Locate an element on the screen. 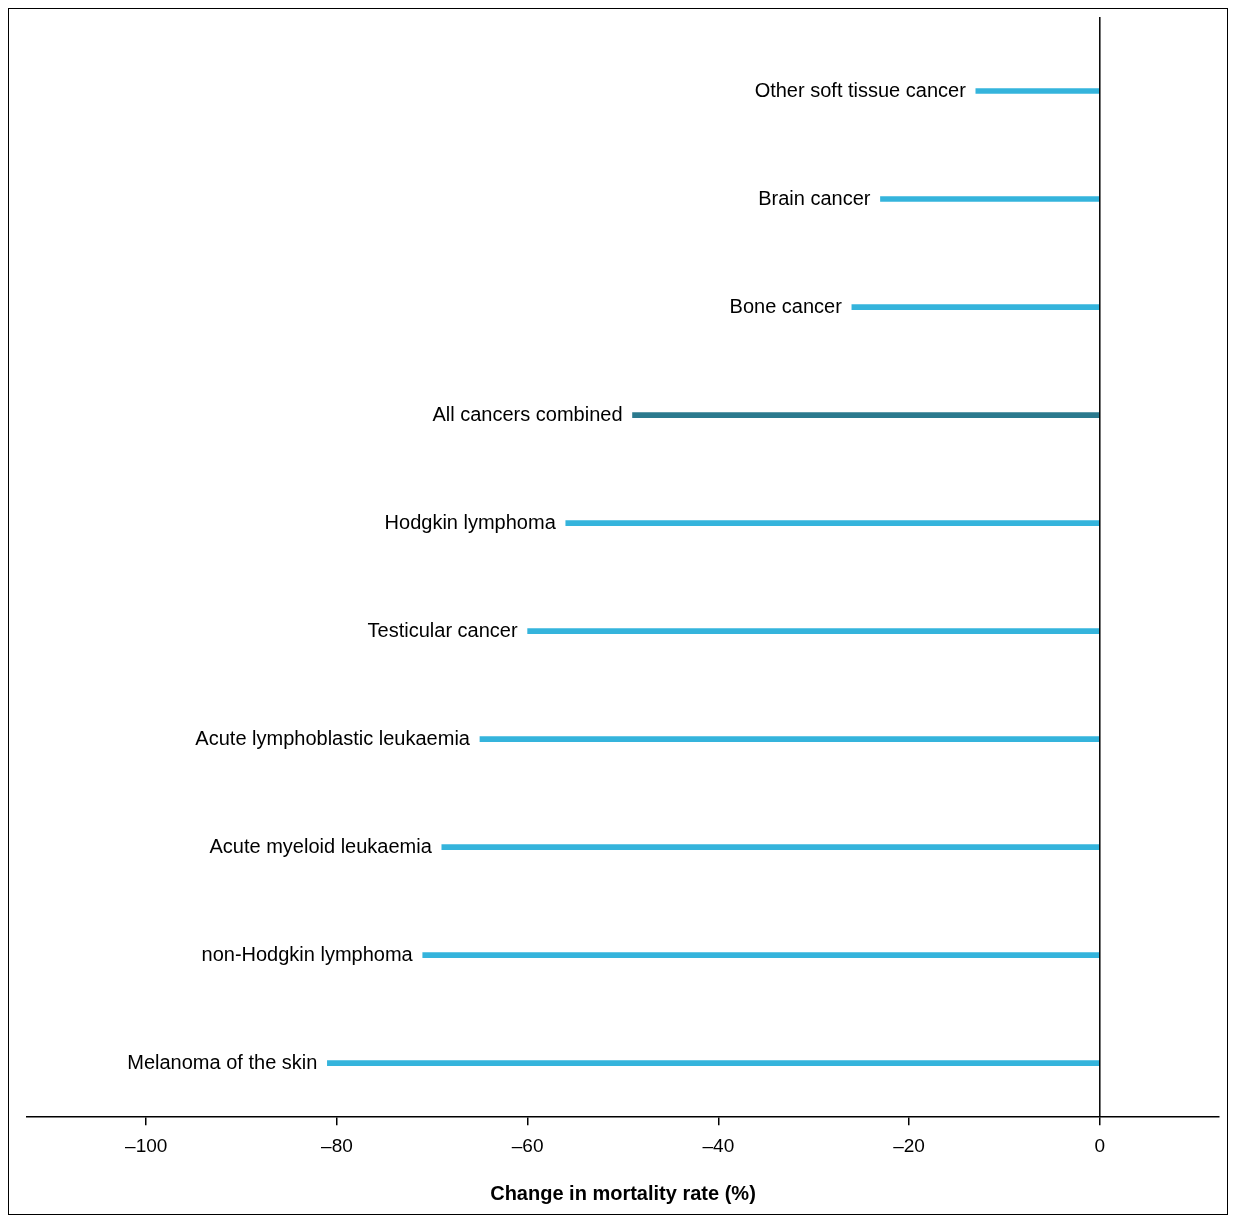 The width and height of the screenshot is (1237, 1225). y-tick-label: non-Hodgkin lymphoma is located at coordinates (307, 953).